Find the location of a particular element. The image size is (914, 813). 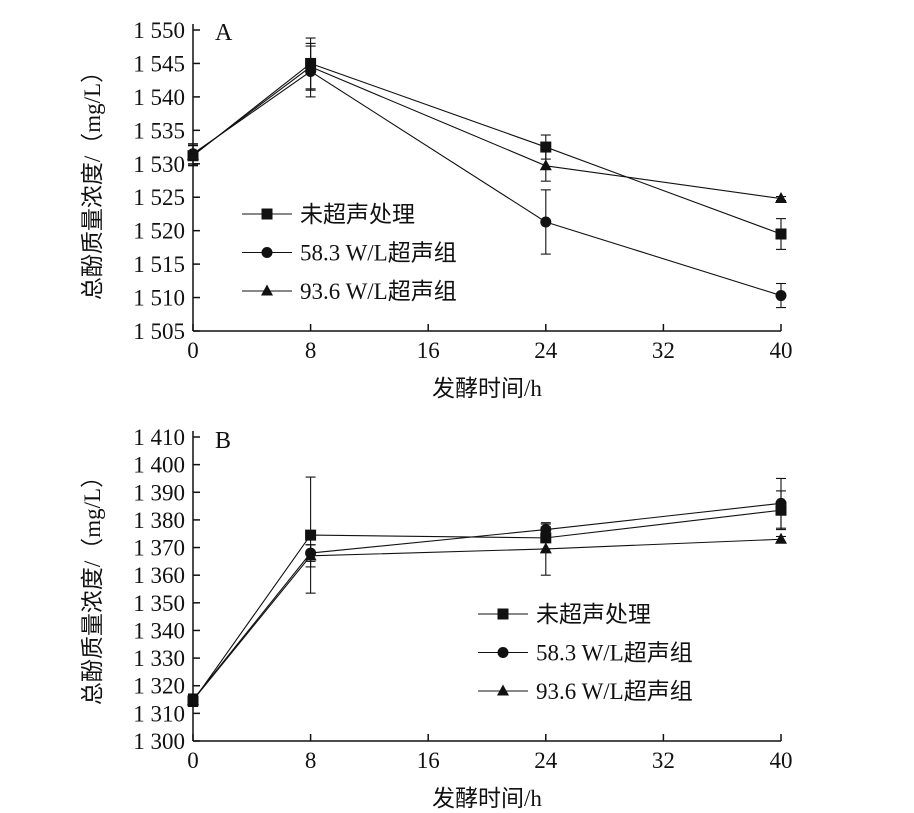

y-tick-label: 1 545 is located at coordinates (159, 63).